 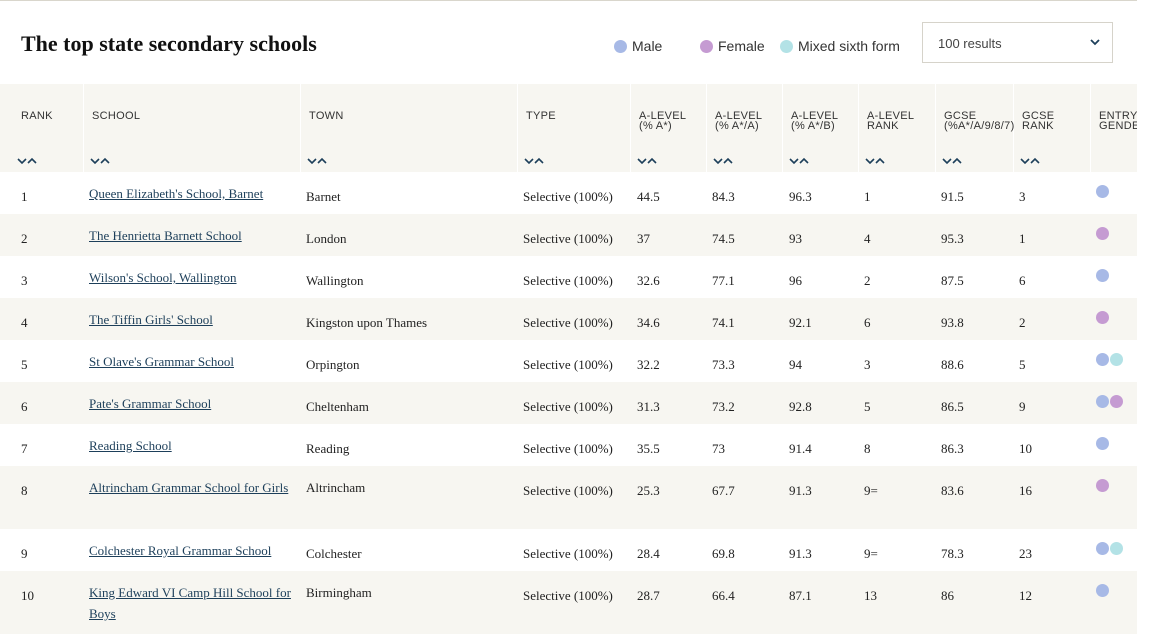 What do you see at coordinates (799, 161) in the screenshot?
I see `sort-alevel-astar-b-icon` at bounding box center [799, 161].